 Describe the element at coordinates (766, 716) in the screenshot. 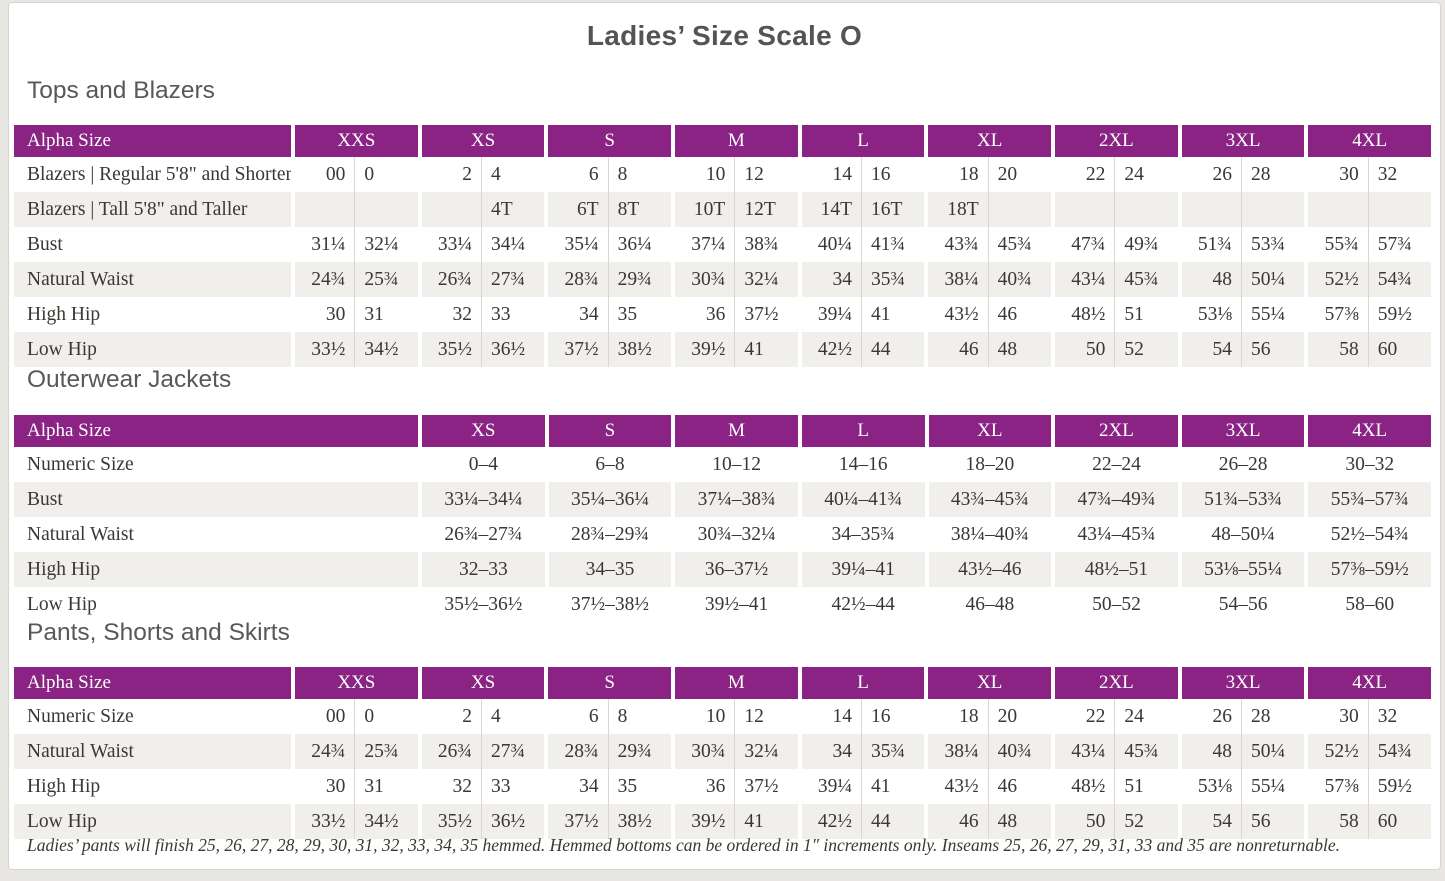

I see `size-cell: 12` at that location.